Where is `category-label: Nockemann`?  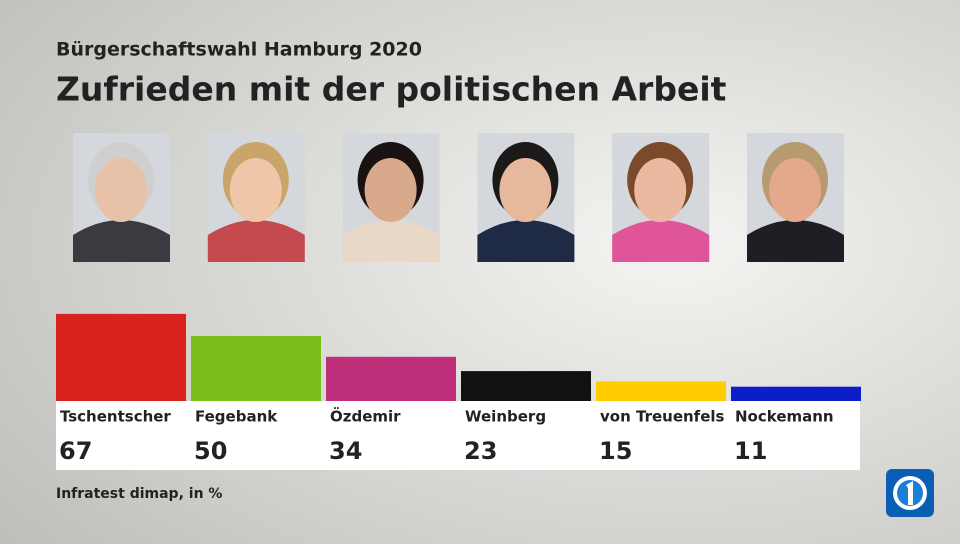
category-label: Nockemann is located at coordinates (784, 417).